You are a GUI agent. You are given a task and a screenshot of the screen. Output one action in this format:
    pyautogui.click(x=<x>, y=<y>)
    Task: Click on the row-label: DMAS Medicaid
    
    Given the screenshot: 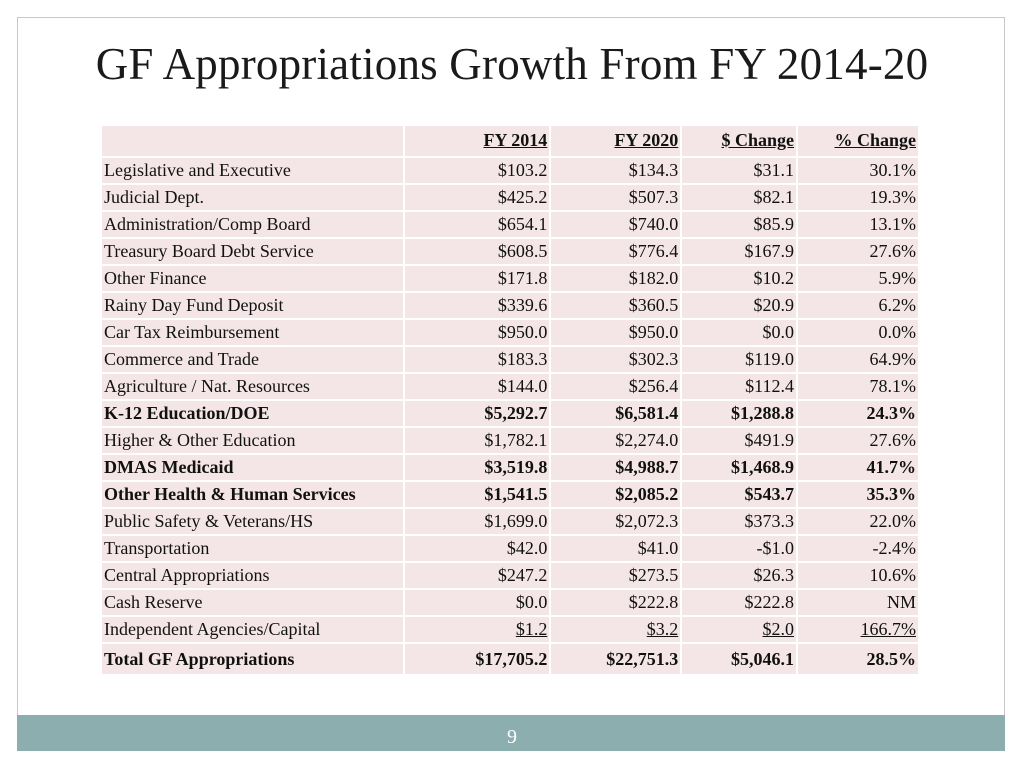 What is the action you would take?
    pyautogui.click(x=254, y=468)
    